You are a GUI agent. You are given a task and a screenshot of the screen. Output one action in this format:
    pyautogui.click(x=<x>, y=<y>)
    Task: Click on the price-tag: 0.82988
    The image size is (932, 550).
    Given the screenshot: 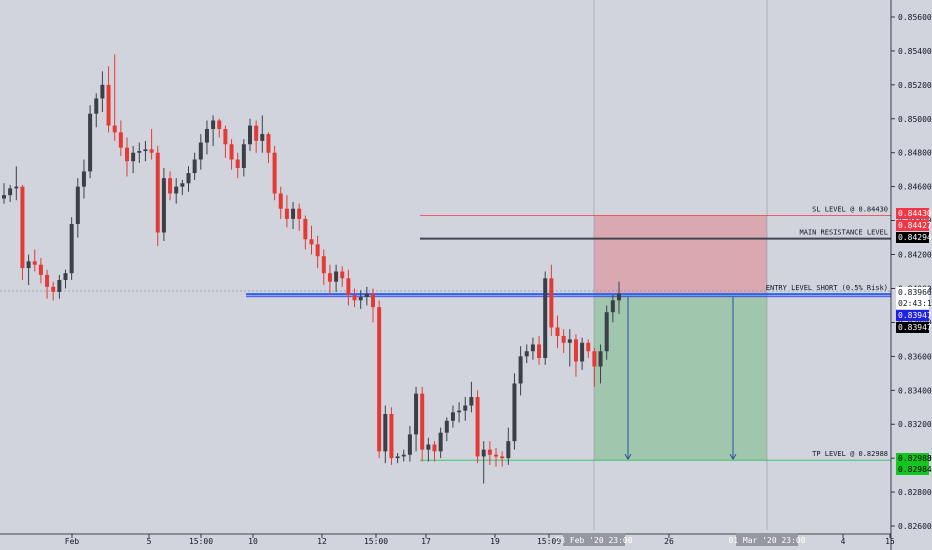 What is the action you would take?
    pyautogui.click(x=914, y=458)
    